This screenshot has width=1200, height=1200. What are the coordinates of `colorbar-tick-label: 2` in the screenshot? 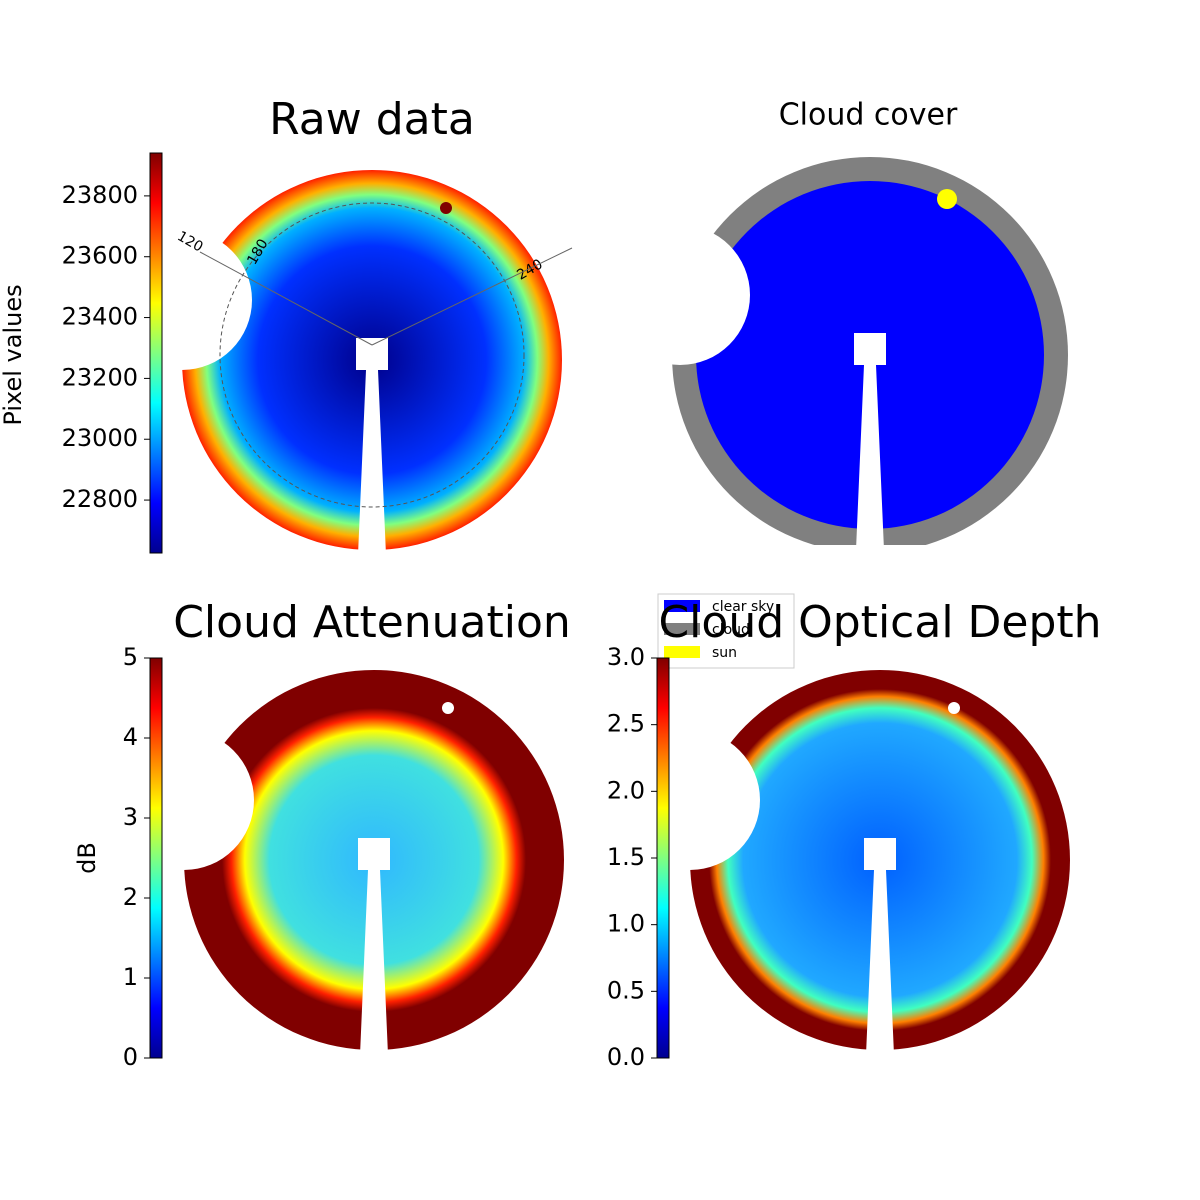 It's located at (130, 897).